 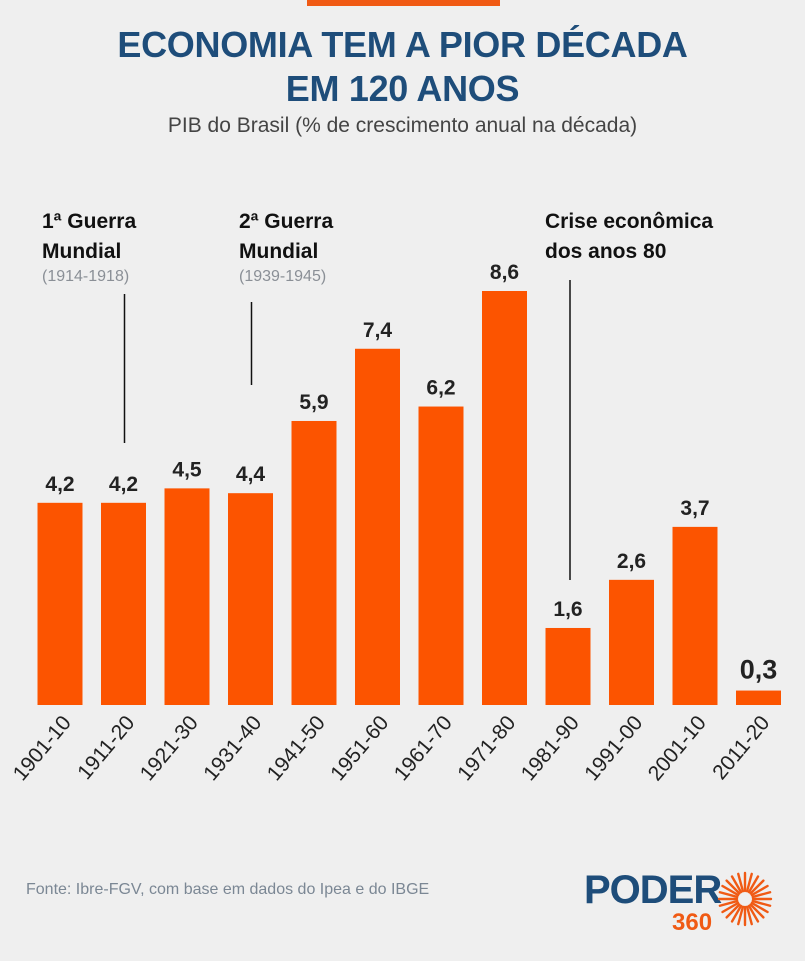 I want to click on category-label-1931-40: 1931-40, so click(x=232, y=748).